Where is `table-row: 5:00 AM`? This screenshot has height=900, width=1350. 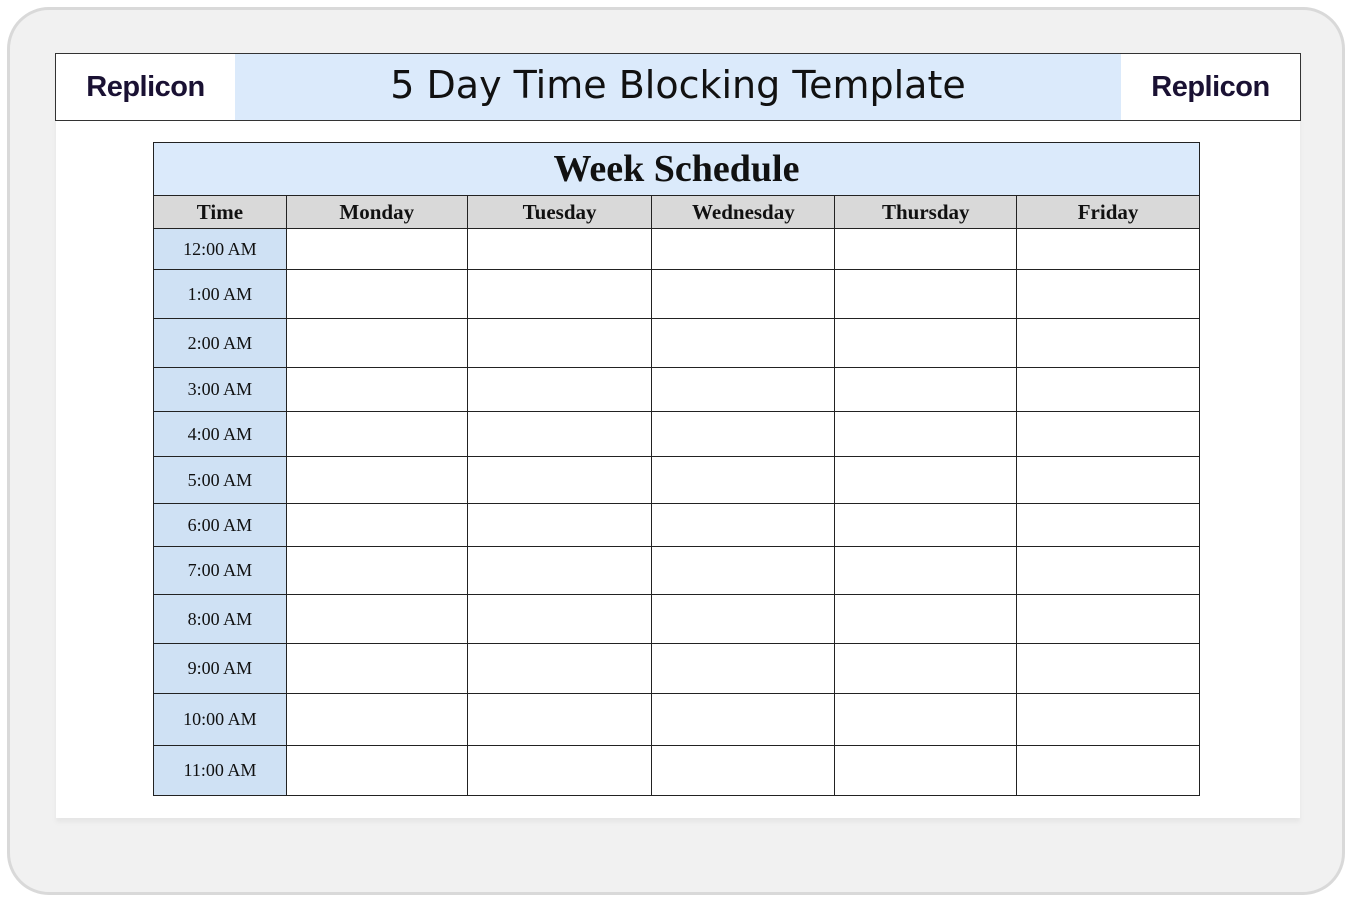
table-row: 5:00 AM is located at coordinates (676, 480).